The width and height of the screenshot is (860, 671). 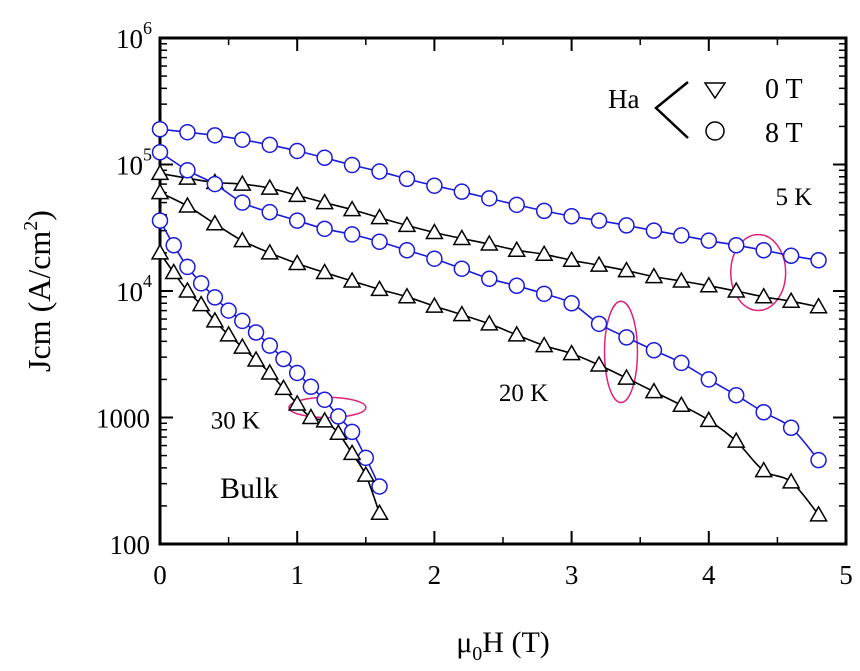 What do you see at coordinates (435, 575) in the screenshot?
I see `x-tick-label: 2` at bounding box center [435, 575].